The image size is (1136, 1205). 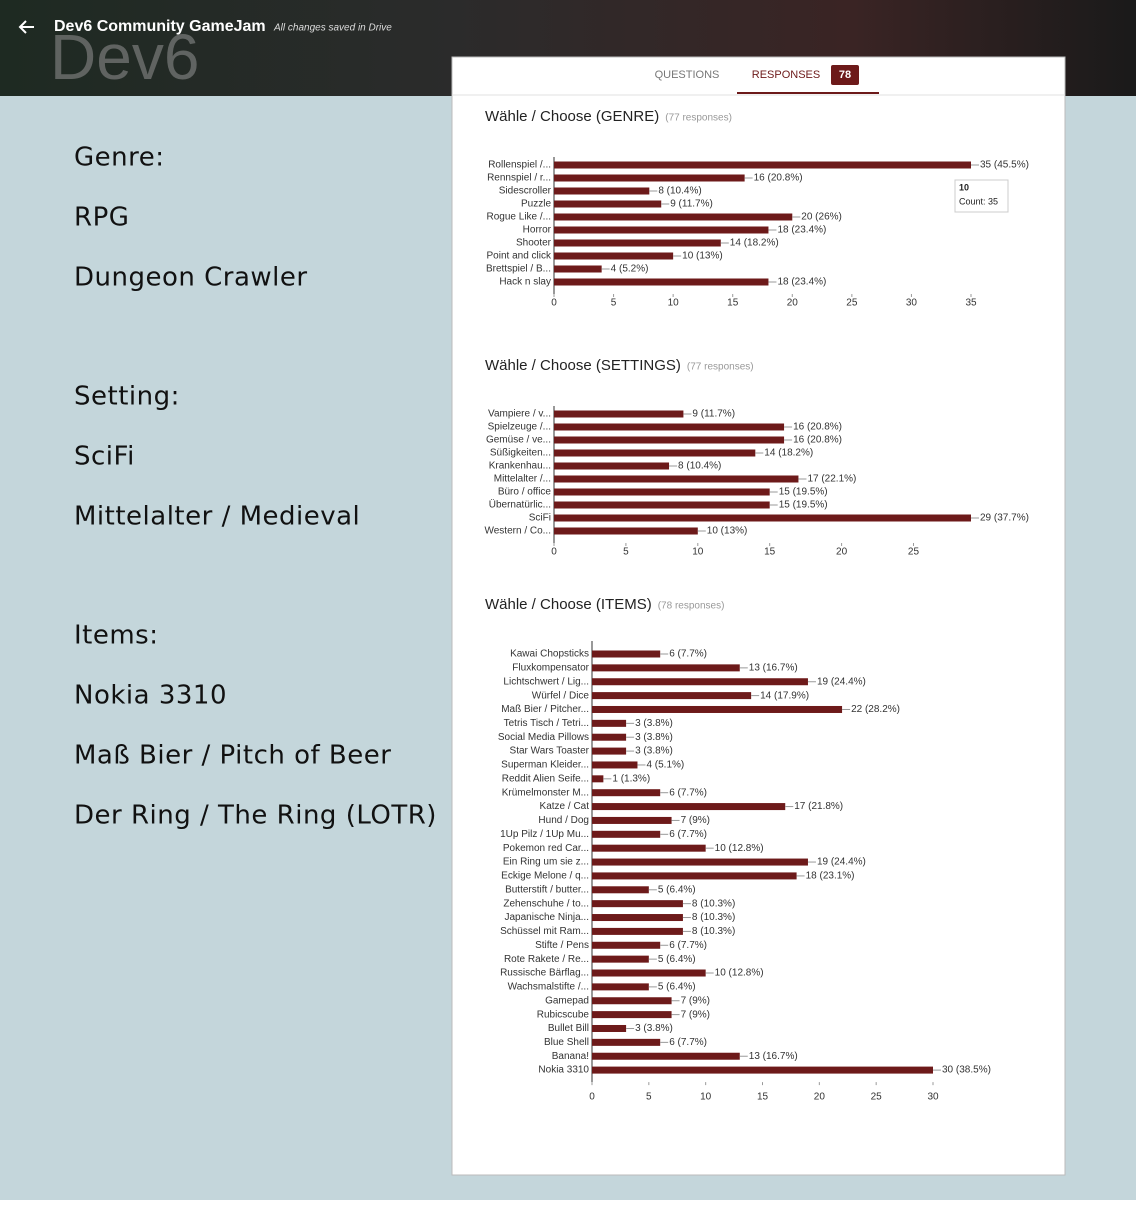 I want to click on value-label: 16 (20.8%), so click(x=778, y=178).